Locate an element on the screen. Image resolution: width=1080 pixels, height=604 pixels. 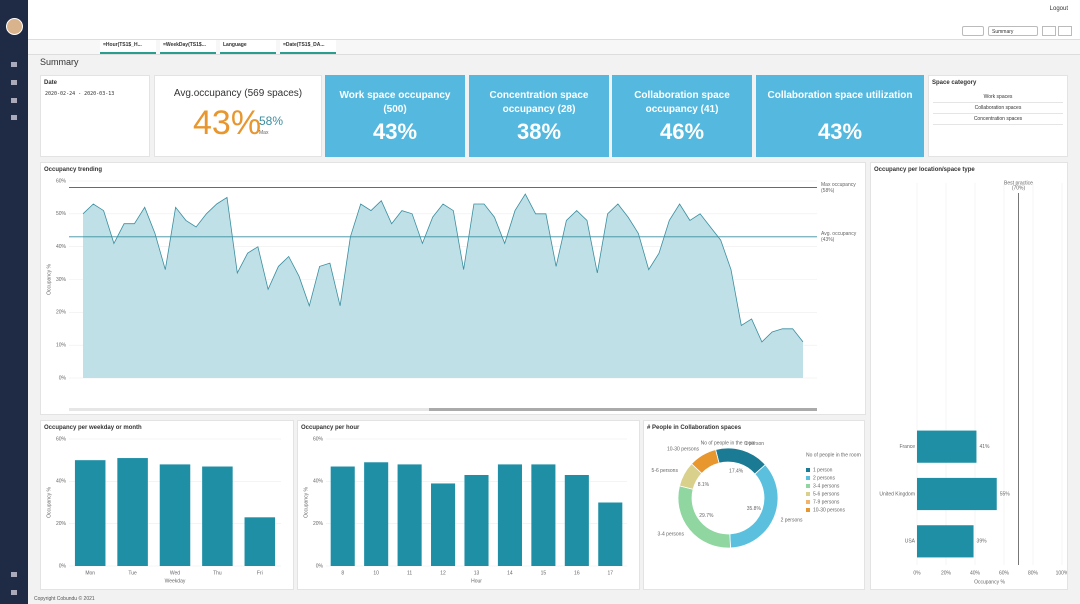
x-tick-label: 8 is located at coordinates (342, 573).